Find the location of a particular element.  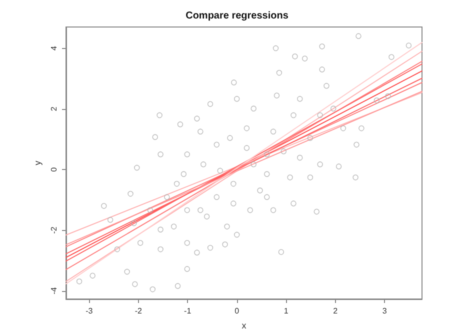

x-tick-label: 0 is located at coordinates (237, 311).